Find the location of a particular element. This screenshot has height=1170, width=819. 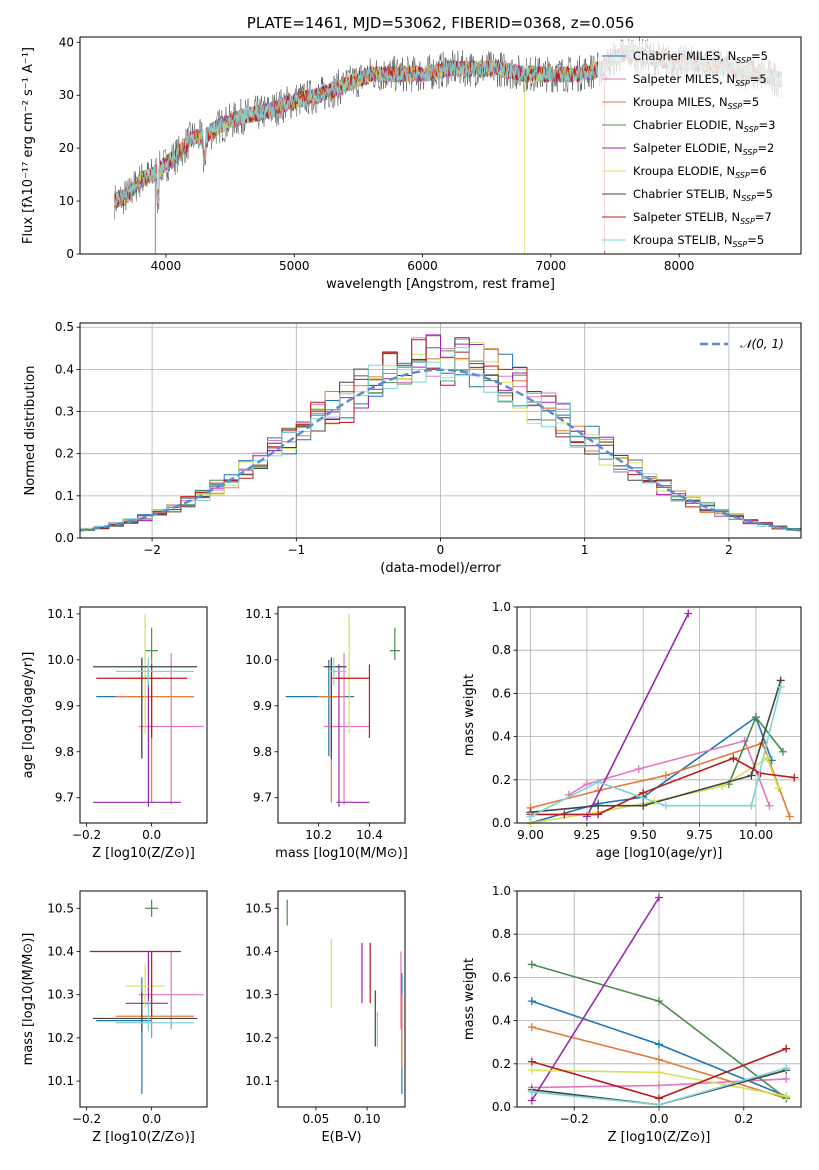

age-weight-series is located at coordinates (662, 718).